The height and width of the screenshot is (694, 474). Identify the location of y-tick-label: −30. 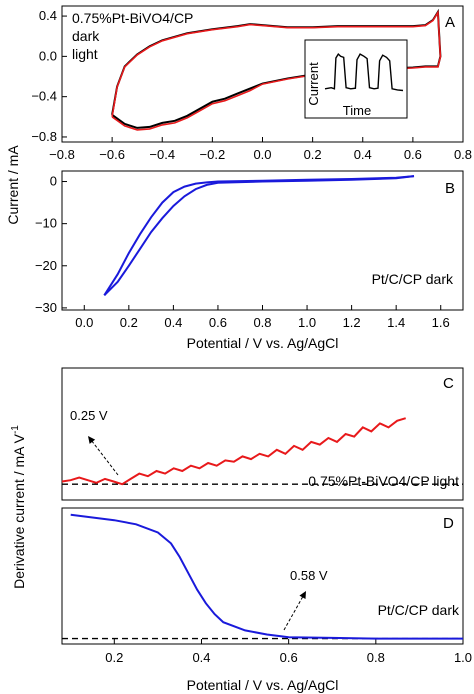
(46, 307).